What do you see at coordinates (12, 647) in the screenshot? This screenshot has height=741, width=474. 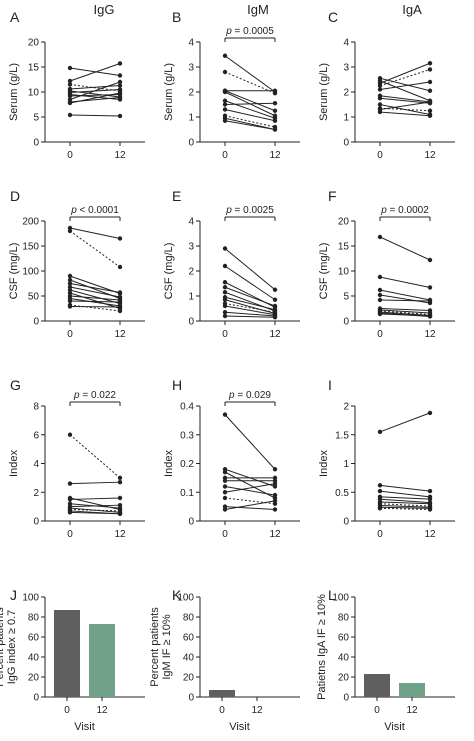 I see `y-axis-label: IgG index ≥ 0.7` at bounding box center [12, 647].